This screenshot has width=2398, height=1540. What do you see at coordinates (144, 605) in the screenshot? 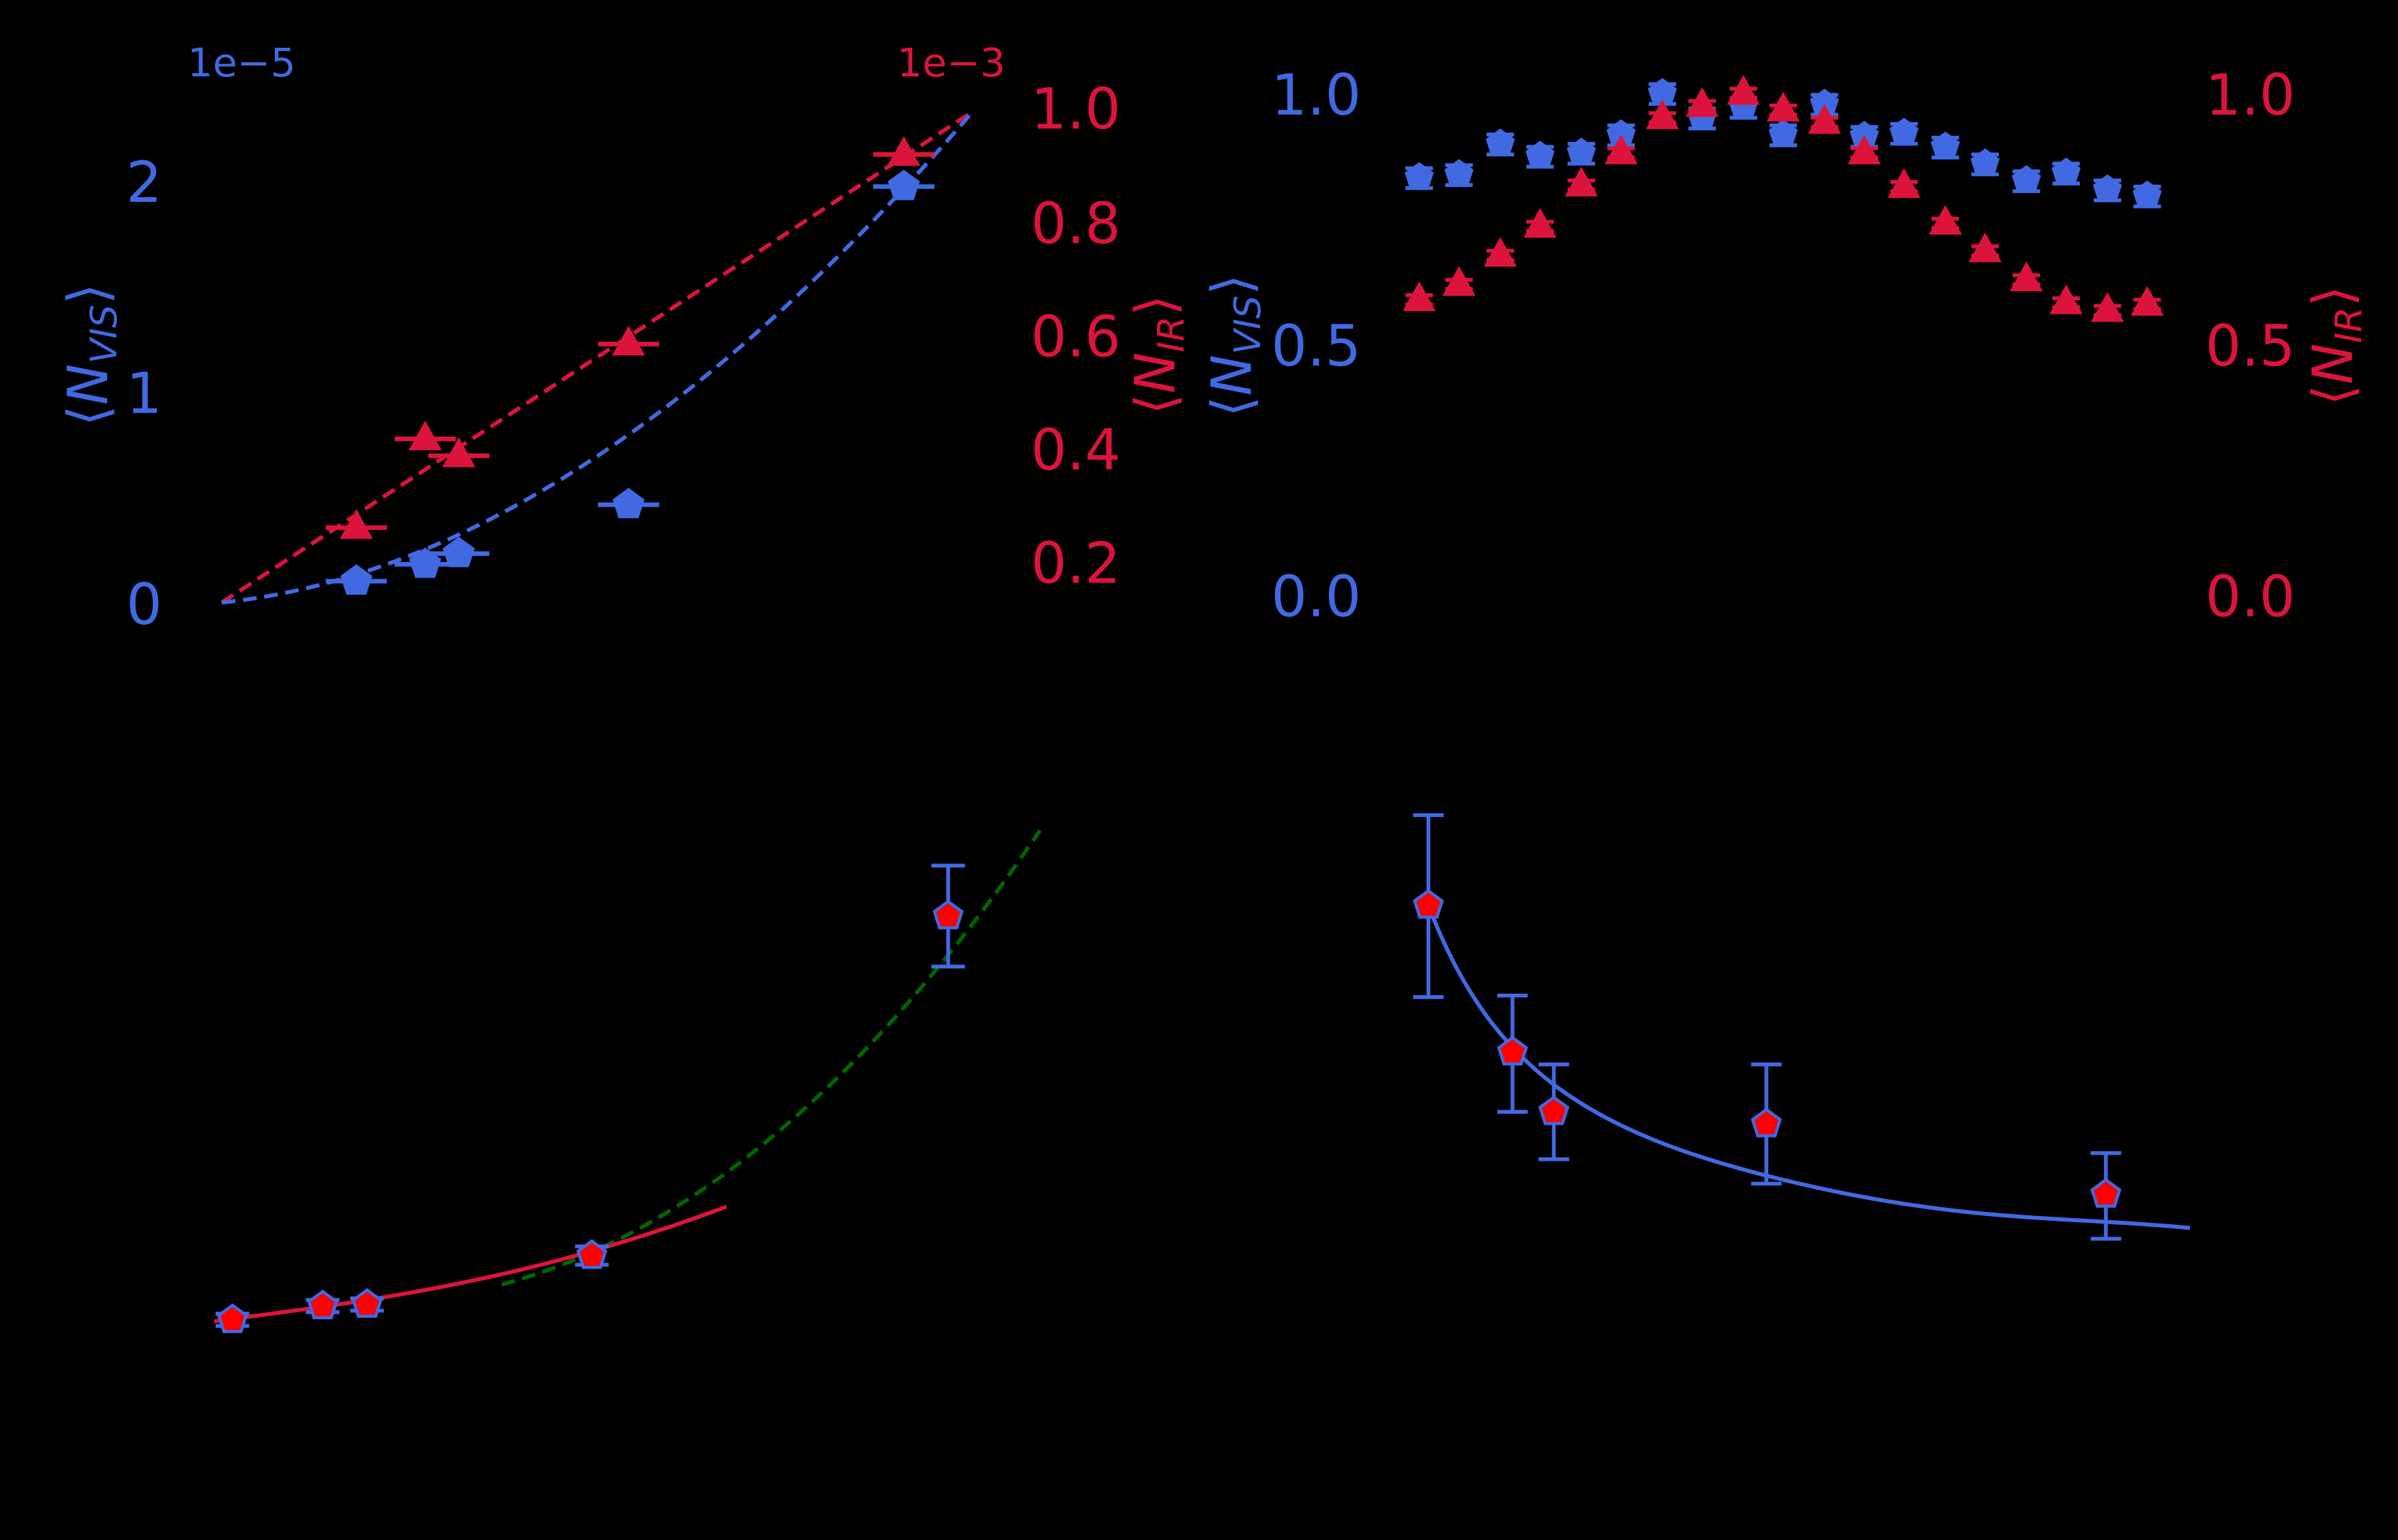
I see `tick-label: 0` at bounding box center [144, 605].